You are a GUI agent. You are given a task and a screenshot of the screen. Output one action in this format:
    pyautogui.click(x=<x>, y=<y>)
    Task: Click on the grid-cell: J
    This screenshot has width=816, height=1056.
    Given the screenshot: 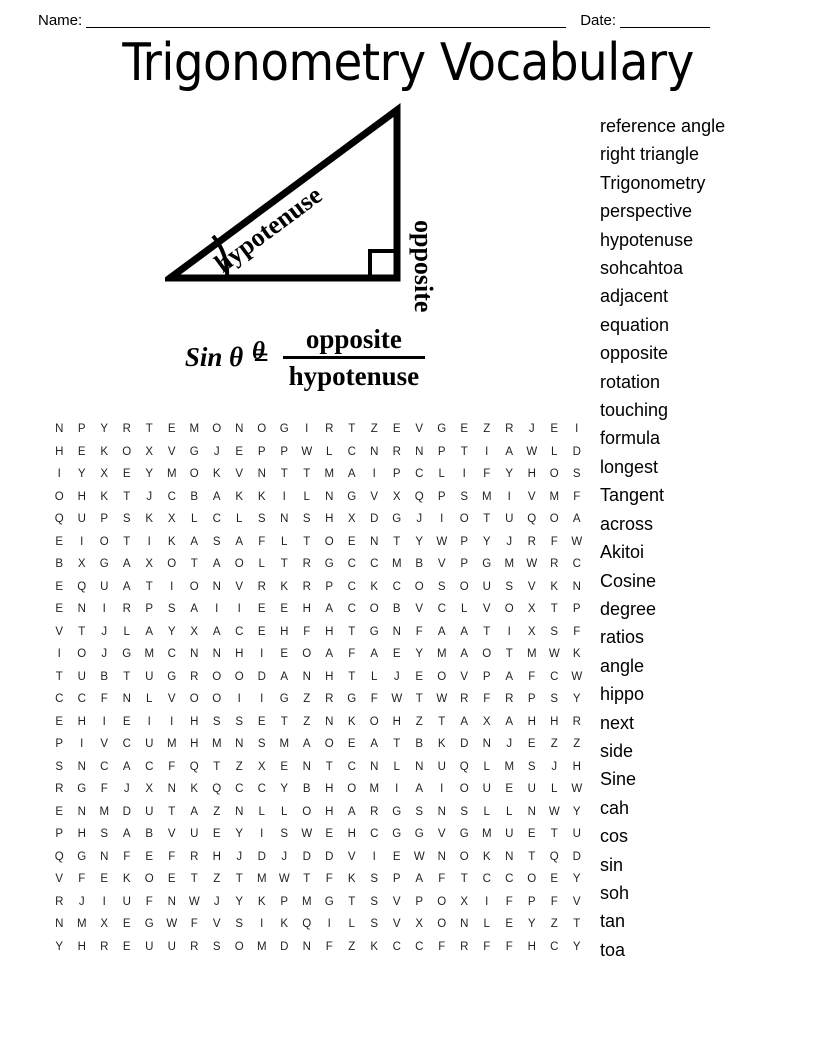 What is the action you would take?
    pyautogui.click(x=216, y=901)
    